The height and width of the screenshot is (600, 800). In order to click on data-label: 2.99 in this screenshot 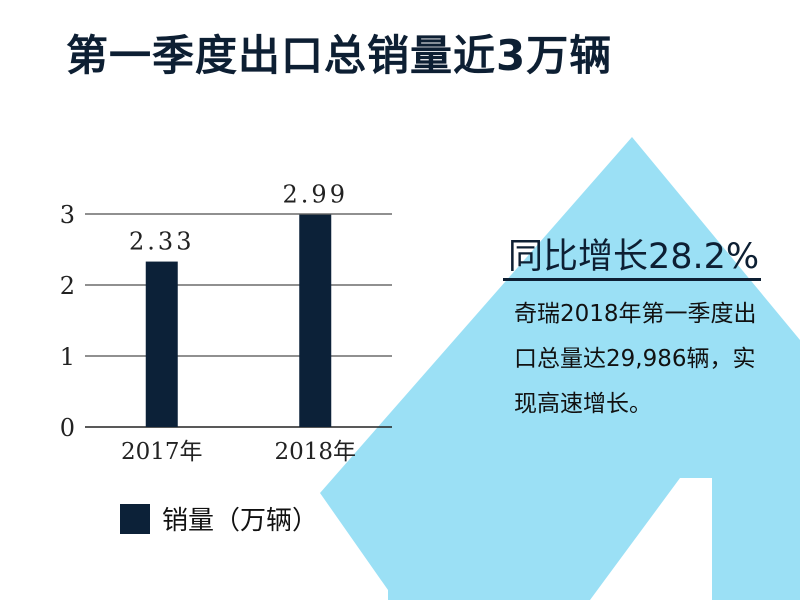, I will do `click(315, 195)`.